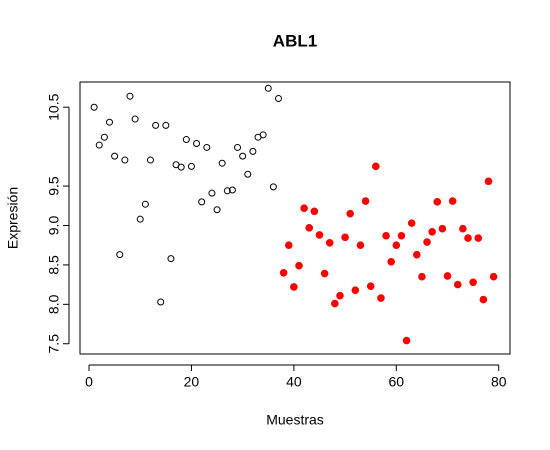 The image size is (550, 450). I want to click on y-tick-label: 9.0, so click(54, 226).